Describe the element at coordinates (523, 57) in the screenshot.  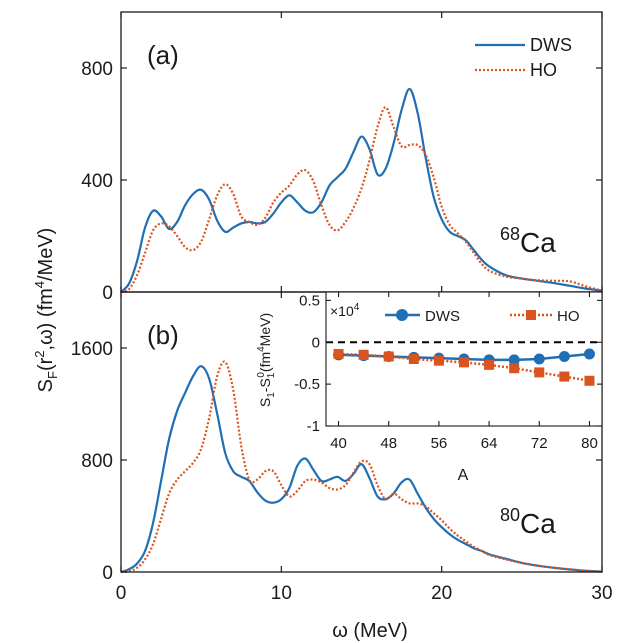
I see `panel-a-legend: DWS HO` at that location.